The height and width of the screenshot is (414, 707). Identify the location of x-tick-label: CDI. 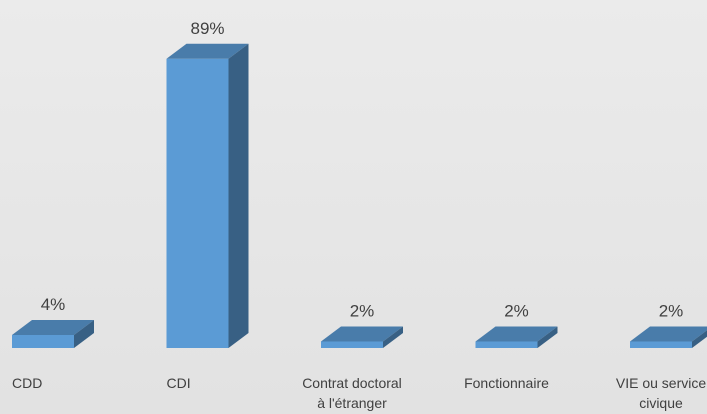
(179, 383).